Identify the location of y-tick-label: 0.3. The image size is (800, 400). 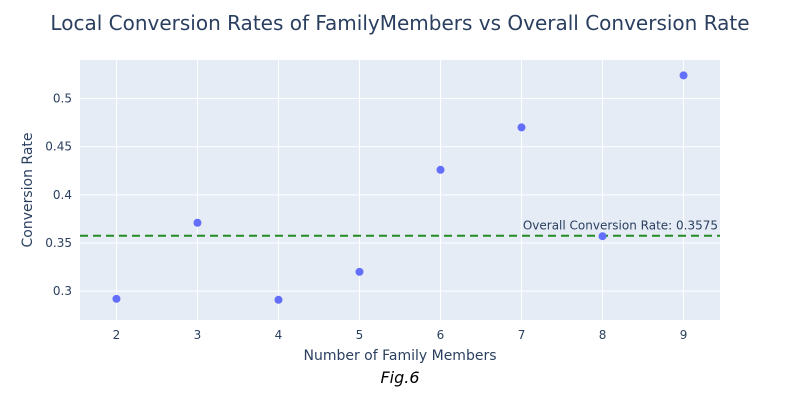
(62, 291).